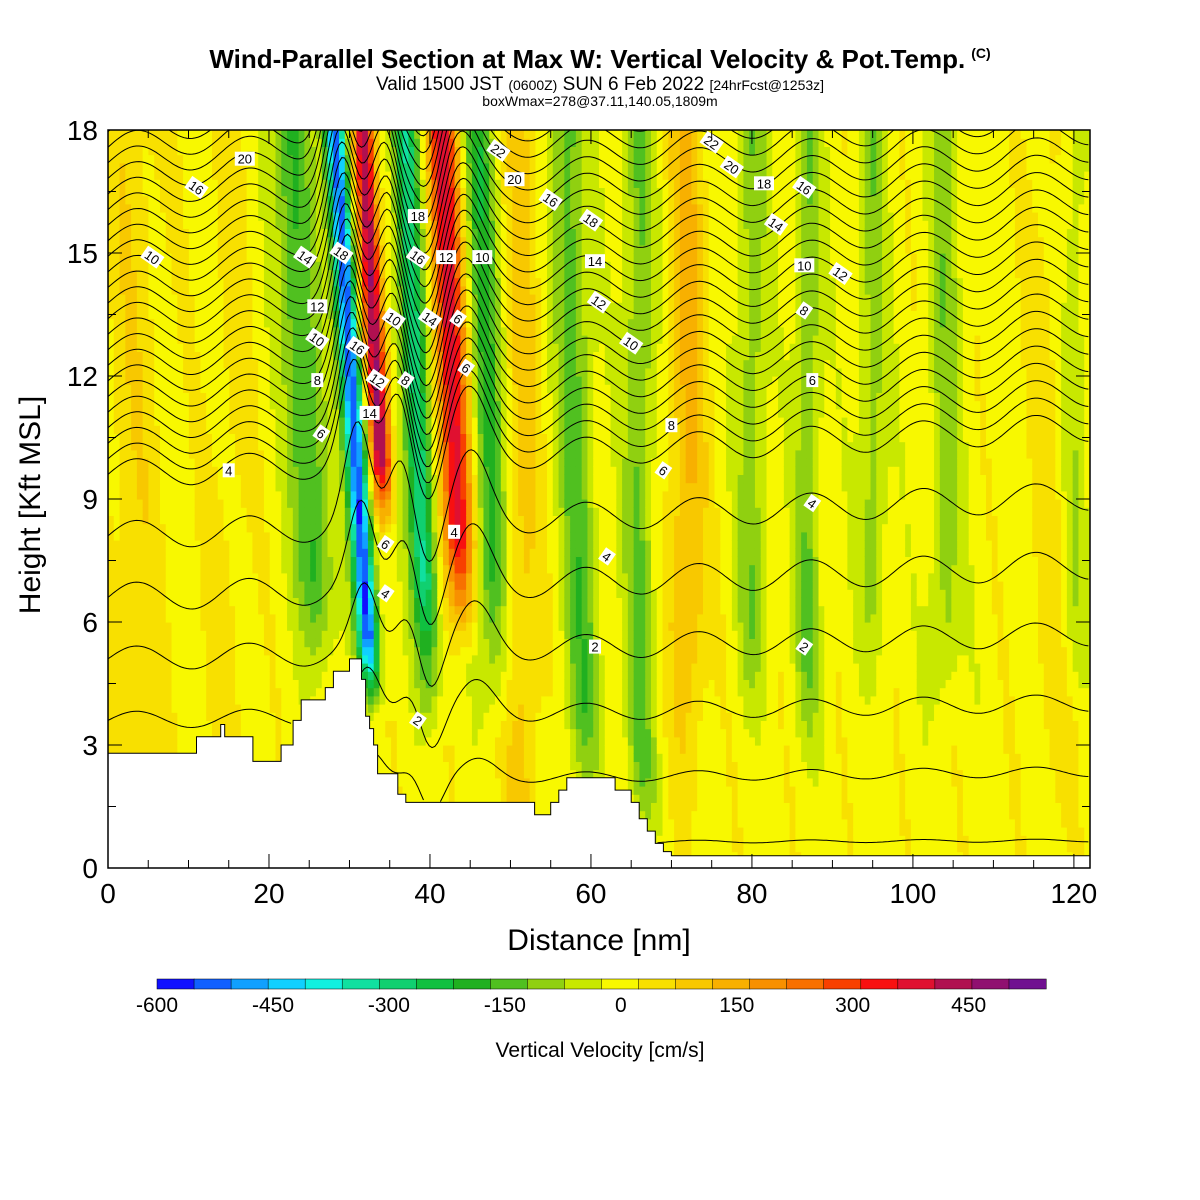 This screenshot has width=1200, height=1200. Describe the element at coordinates (244, 692) in the screenshot. I see `field-cell-2091` at that location.